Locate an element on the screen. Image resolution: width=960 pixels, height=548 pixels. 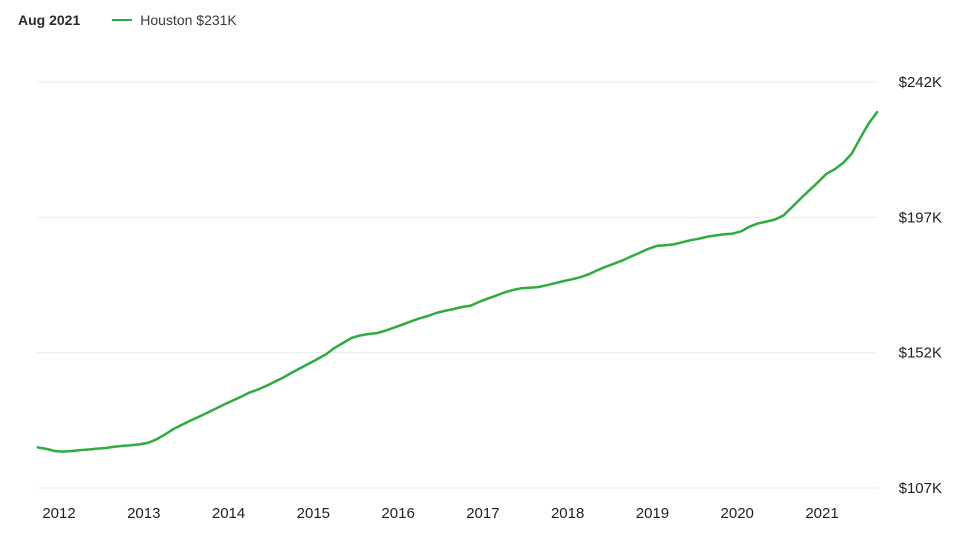
x-tick-label: 2021 is located at coordinates (821, 513).